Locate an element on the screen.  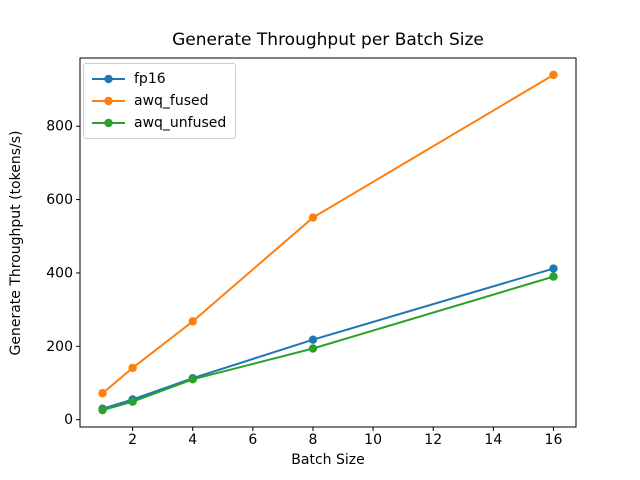
x-tick-label: 16 is located at coordinates (554, 440).